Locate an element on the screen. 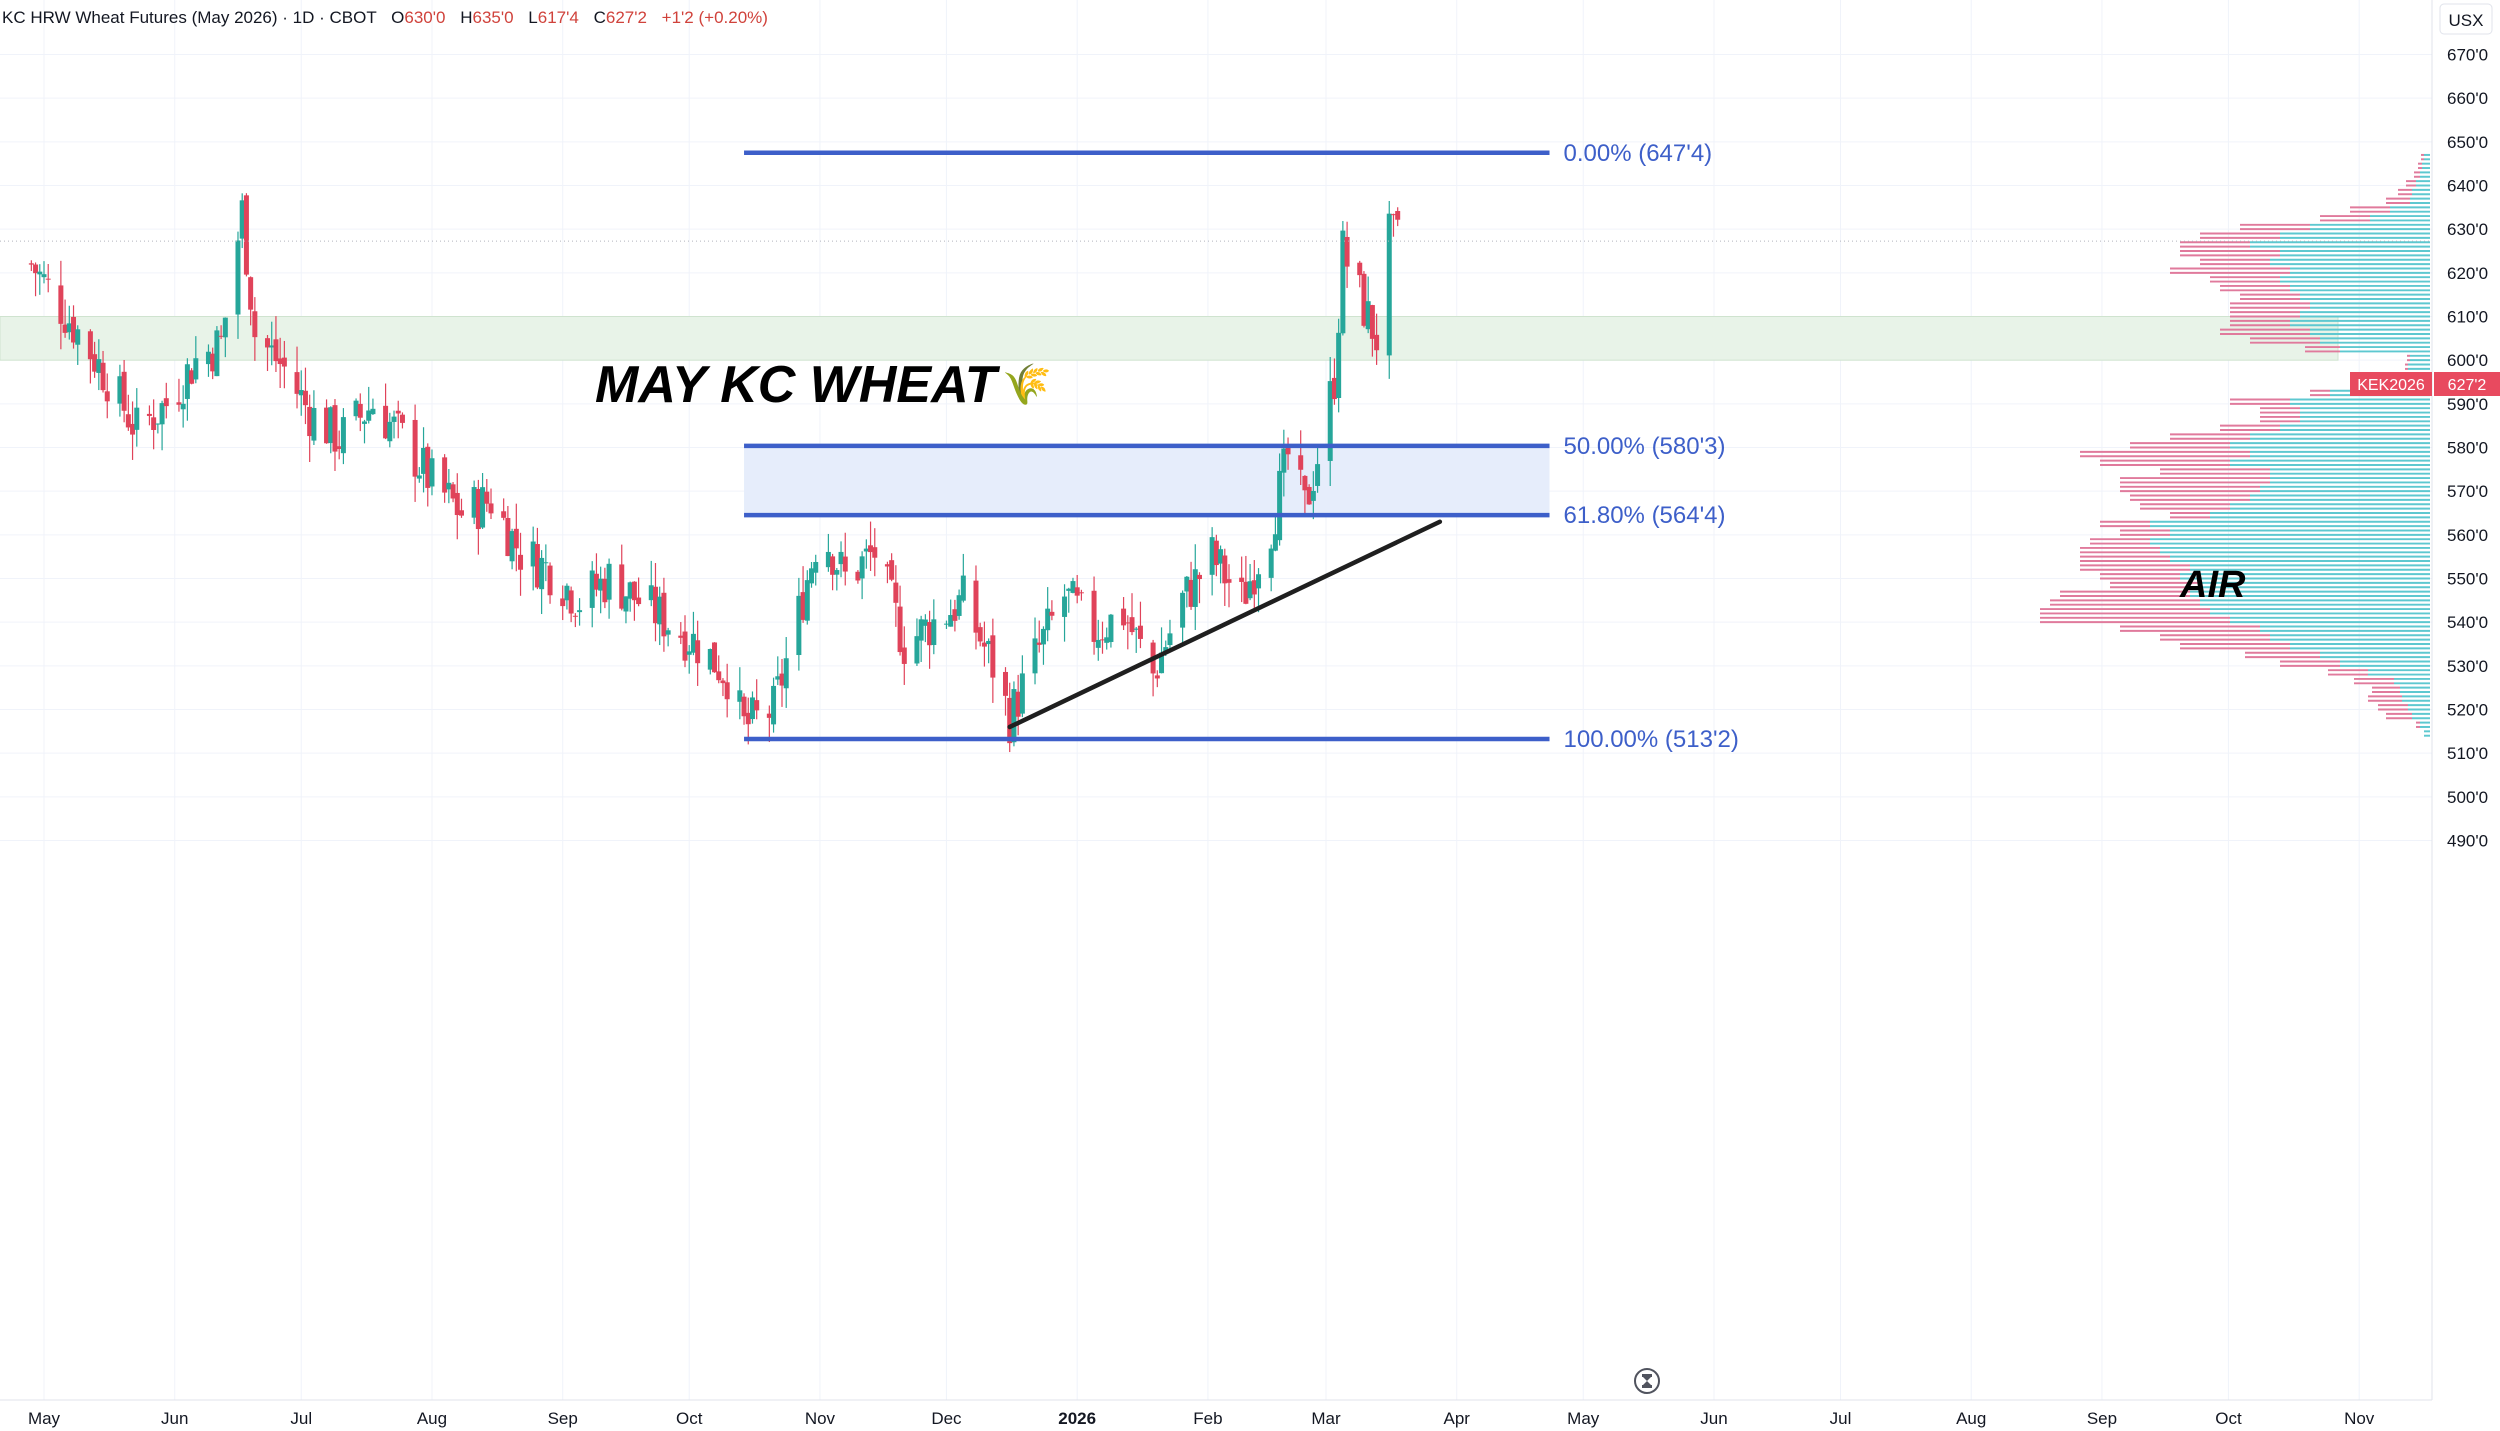  price-tick-label: 560'0 is located at coordinates (2467, 535).